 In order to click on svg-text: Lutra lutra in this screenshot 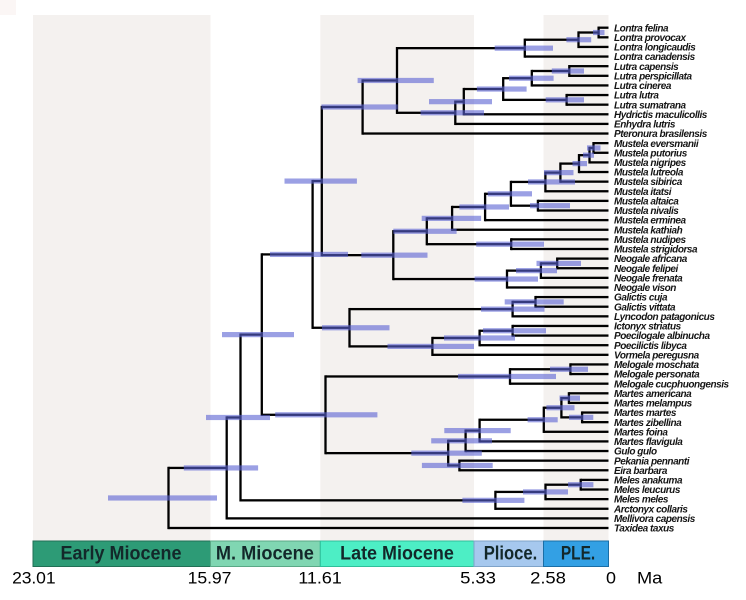, I will do `click(636, 96)`.